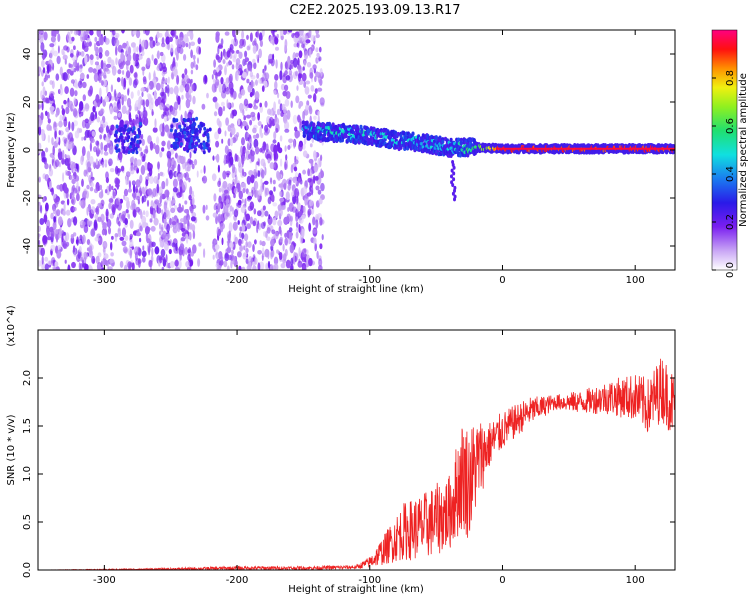 The image size is (750, 600). Describe the element at coordinates (502, 580) in the screenshot. I see `snr-xtick-label: 0` at that location.